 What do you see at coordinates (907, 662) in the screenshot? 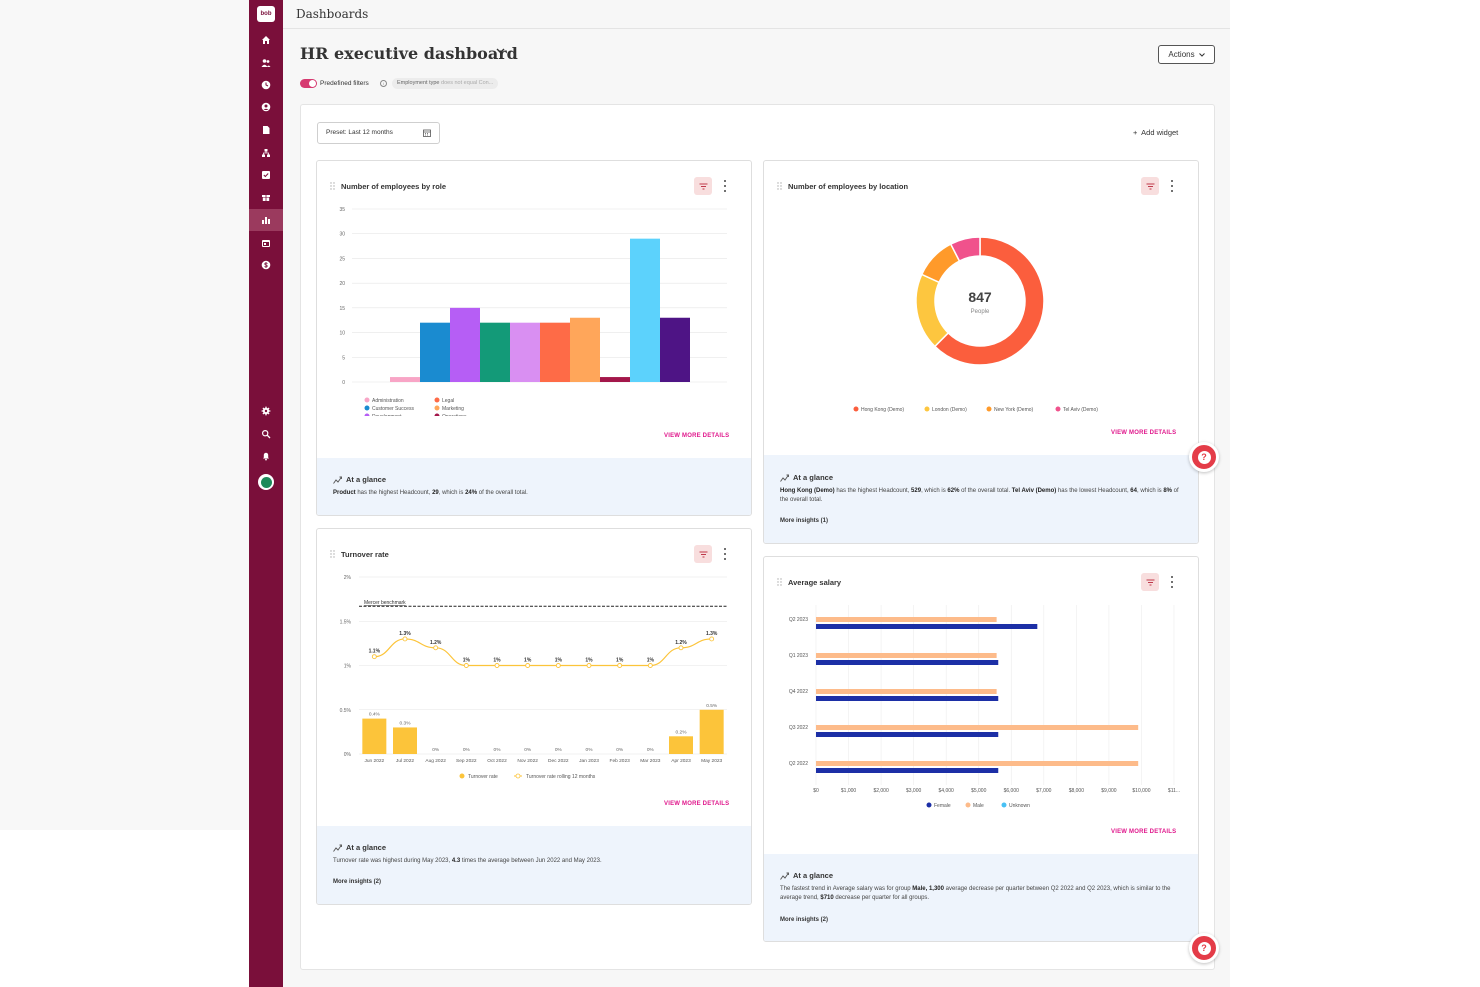
I see `salary-bar-female` at bounding box center [907, 662].